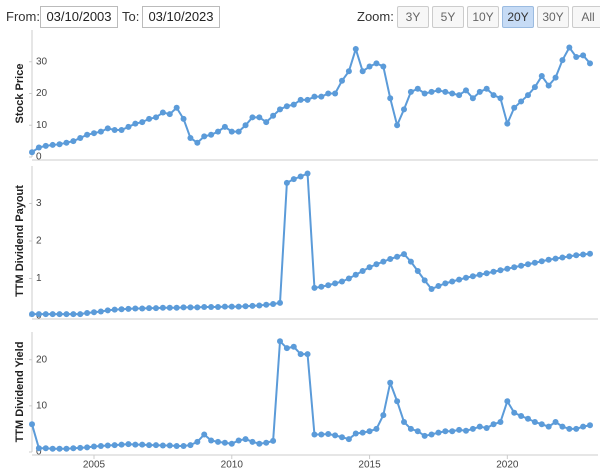 This screenshot has height=473, width=600. Describe the element at coordinates (553, 17) in the screenshot. I see `zoom-button: 30Y` at that location.